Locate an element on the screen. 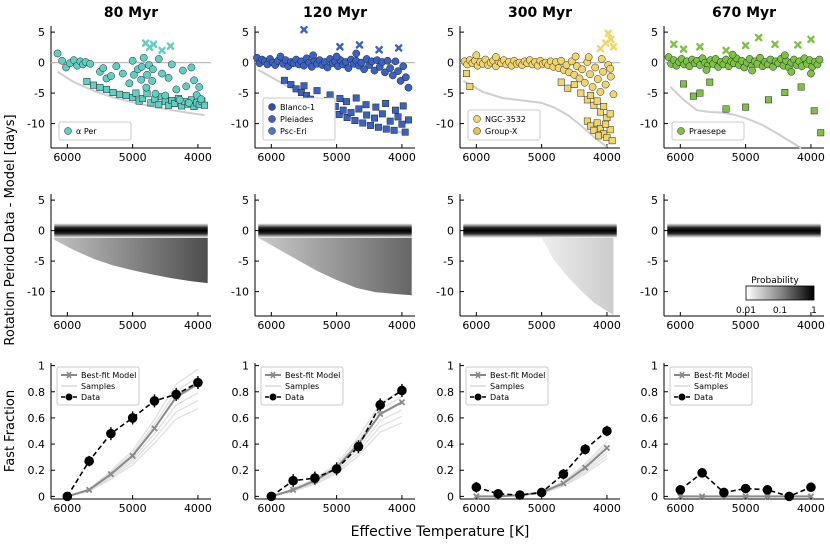  panel-middle-3: 6000 5000 4000 5 0 -5 -10 is located at coordinates (528, 263).